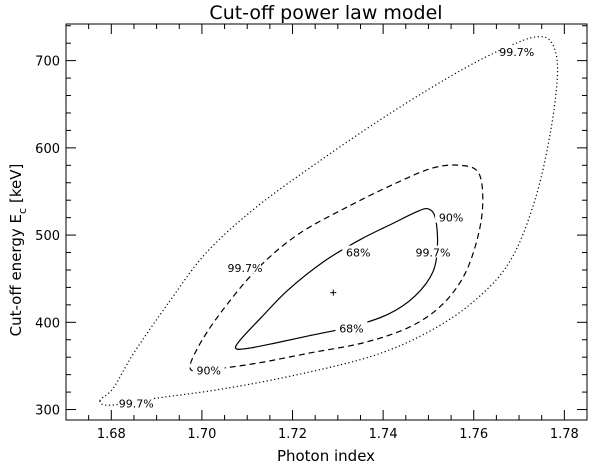 This screenshot has height=467, width=600. Describe the element at coordinates (47, 62) in the screenshot. I see `y-tick-label: 700` at that location.